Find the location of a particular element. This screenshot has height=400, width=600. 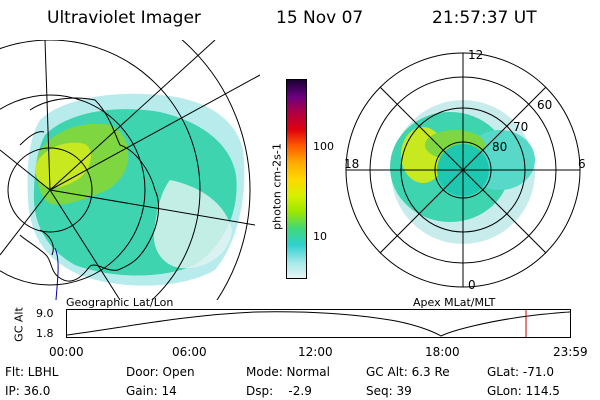

instrument-title: Ultraviolet Imager is located at coordinates (124, 18).